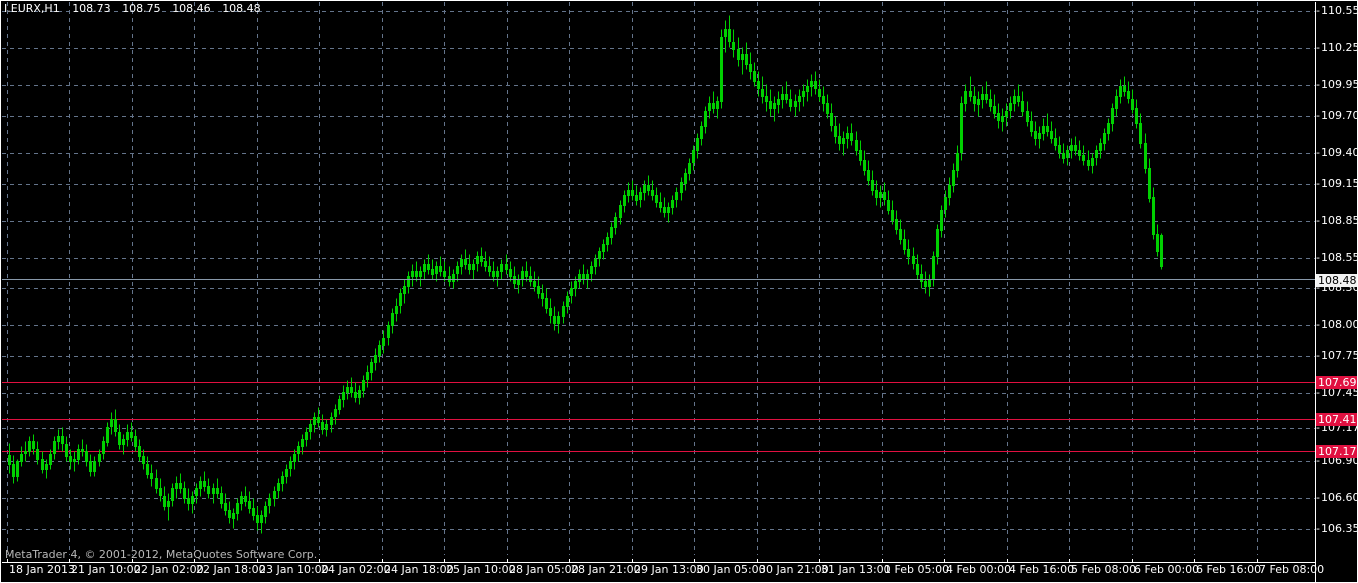 This screenshot has height=583, width=1358. What do you see at coordinates (42, 569) in the screenshot?
I see `time-tick-label: 18 Jan 2013` at bounding box center [42, 569].